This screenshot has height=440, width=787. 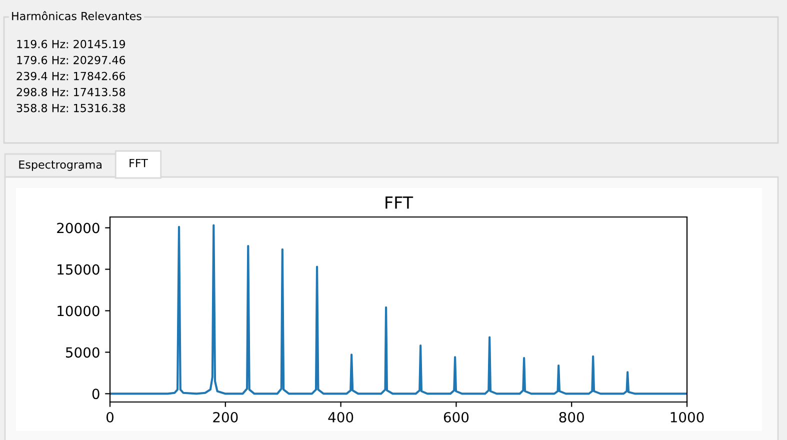 What do you see at coordinates (78, 228) in the screenshot?
I see `y-tick-label: 20000` at bounding box center [78, 228].